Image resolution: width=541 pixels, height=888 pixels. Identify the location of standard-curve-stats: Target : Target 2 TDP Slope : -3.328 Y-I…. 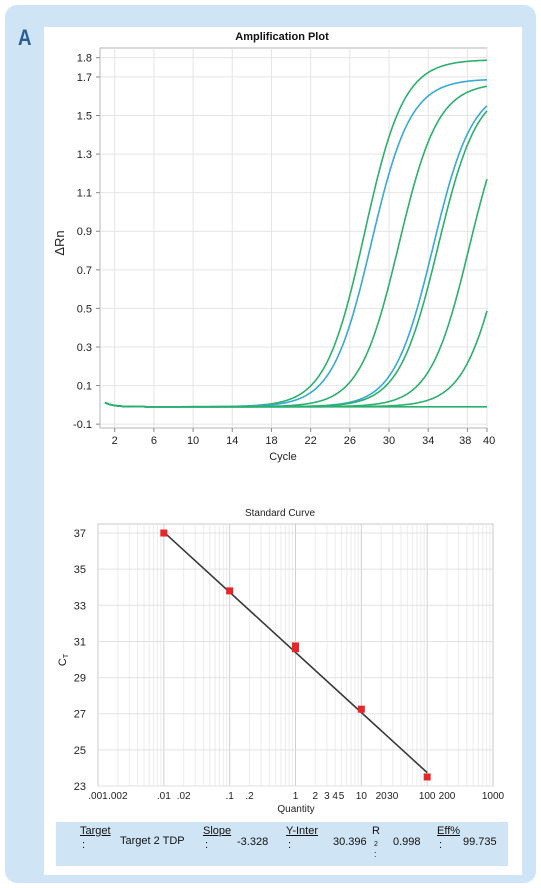
(282, 844).